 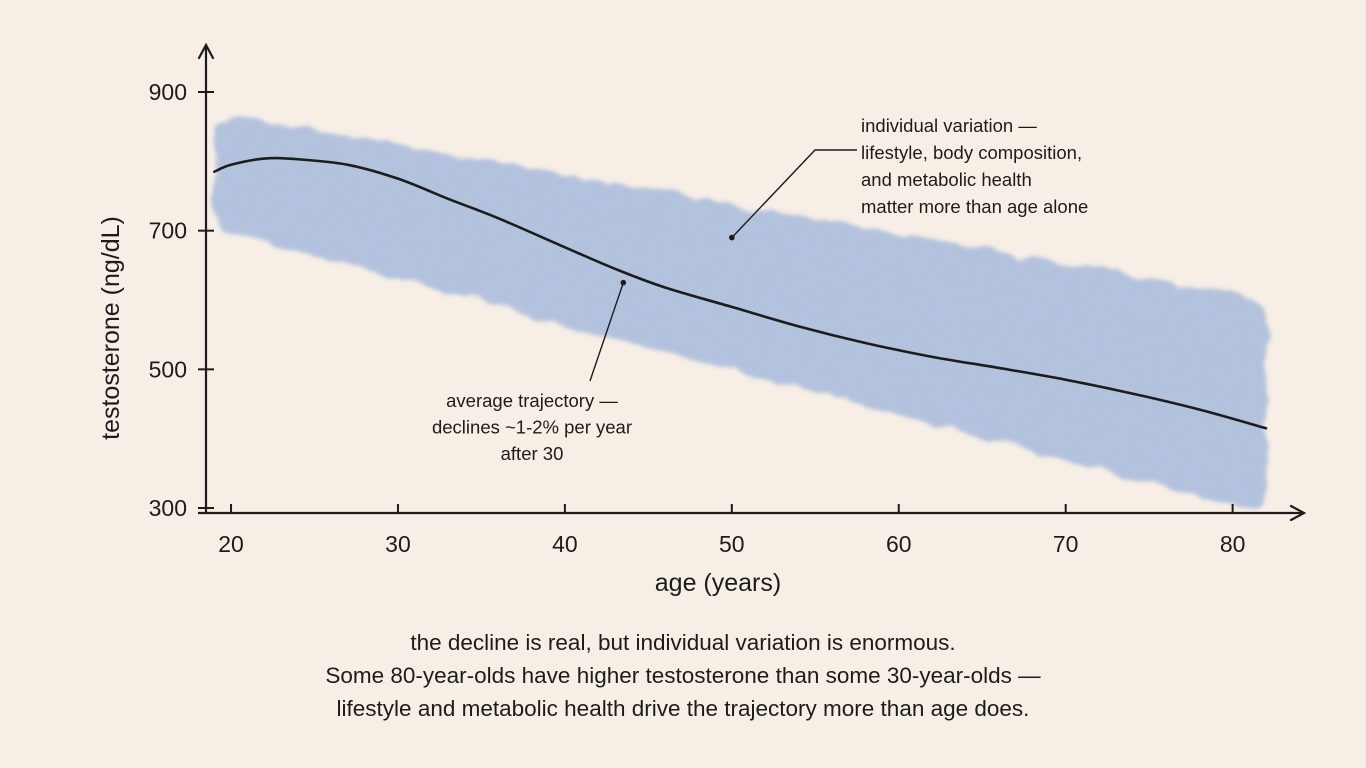 I want to click on x-tick-label: 30, so click(x=398, y=544).